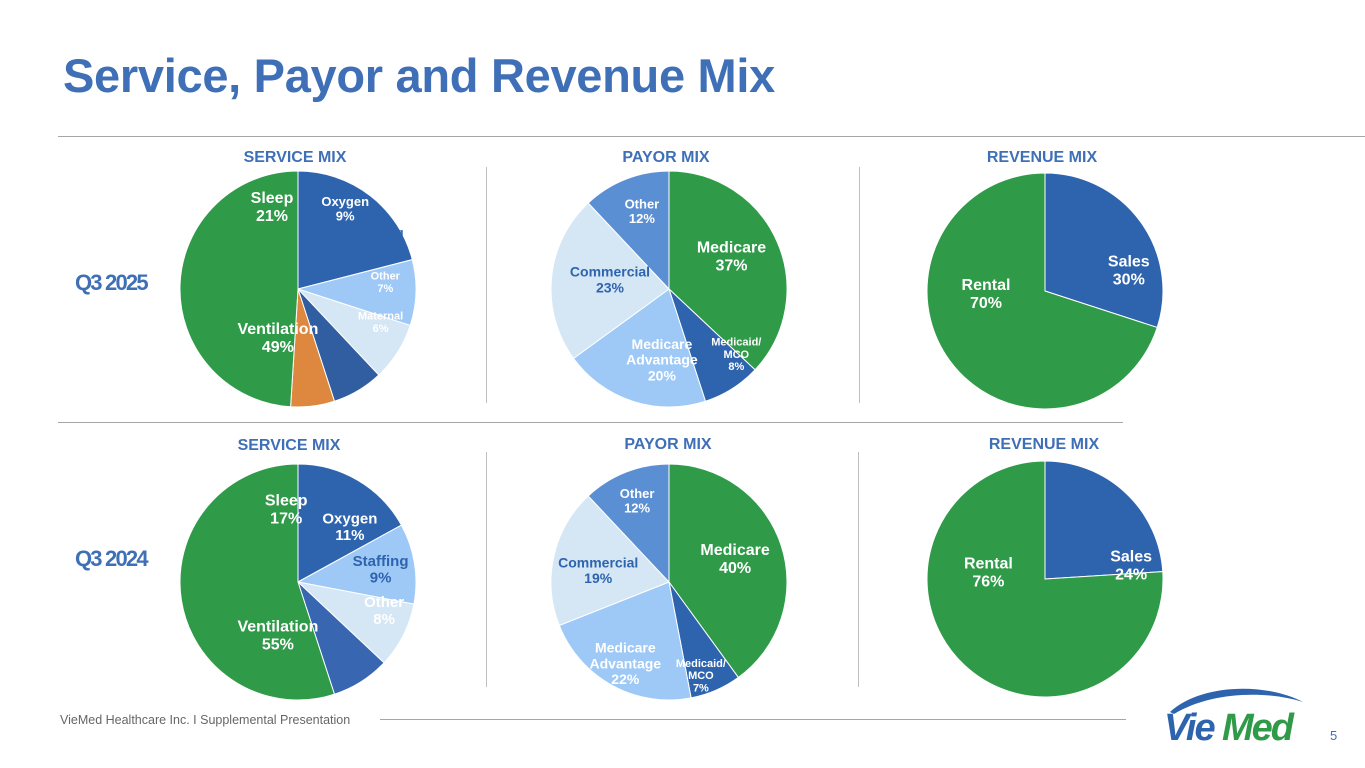  I want to click on period-label: Q3 2025, so click(112, 282).